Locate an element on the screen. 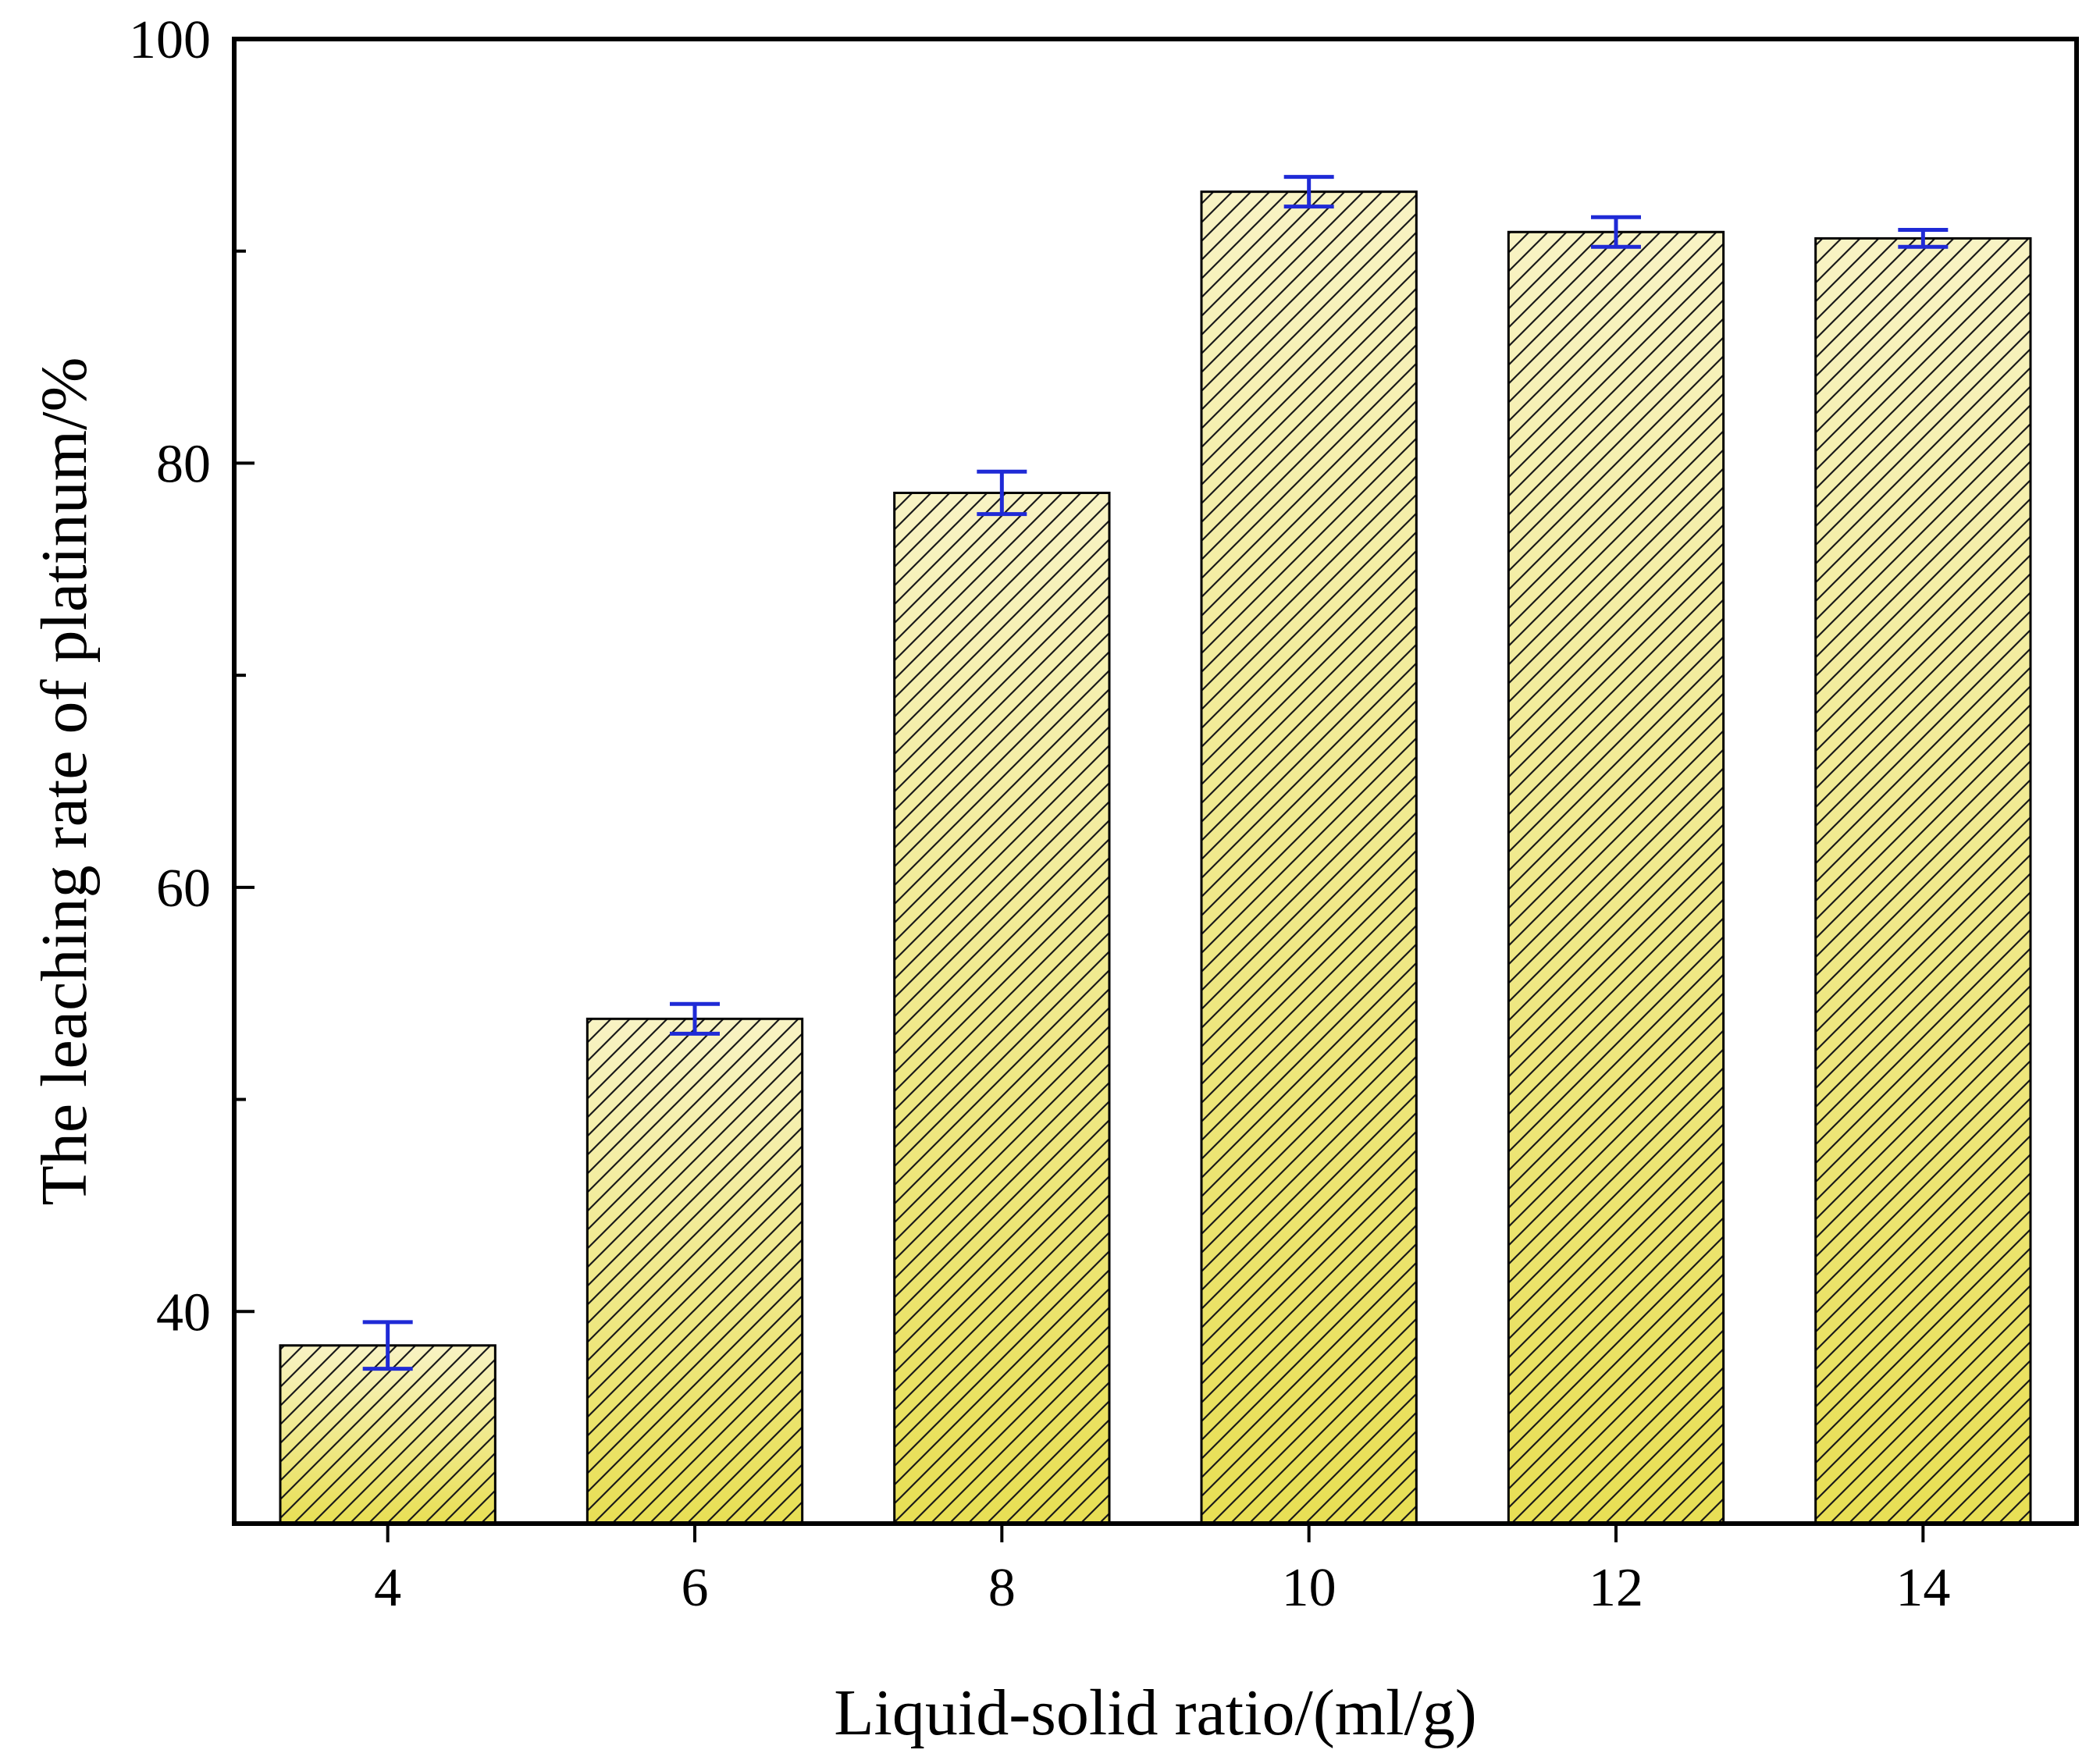  y-tick-label: 100 is located at coordinates (170, 40).